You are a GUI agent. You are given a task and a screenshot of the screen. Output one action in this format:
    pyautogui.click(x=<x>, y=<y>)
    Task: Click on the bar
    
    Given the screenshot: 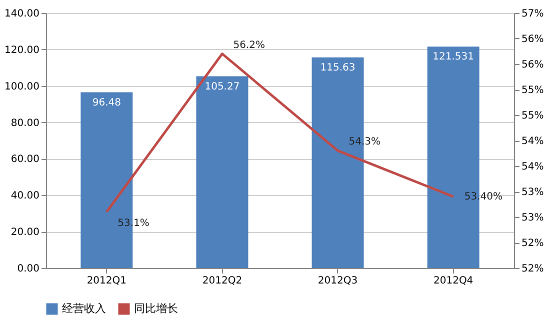 What is the action you would take?
    pyautogui.click(x=222, y=172)
    